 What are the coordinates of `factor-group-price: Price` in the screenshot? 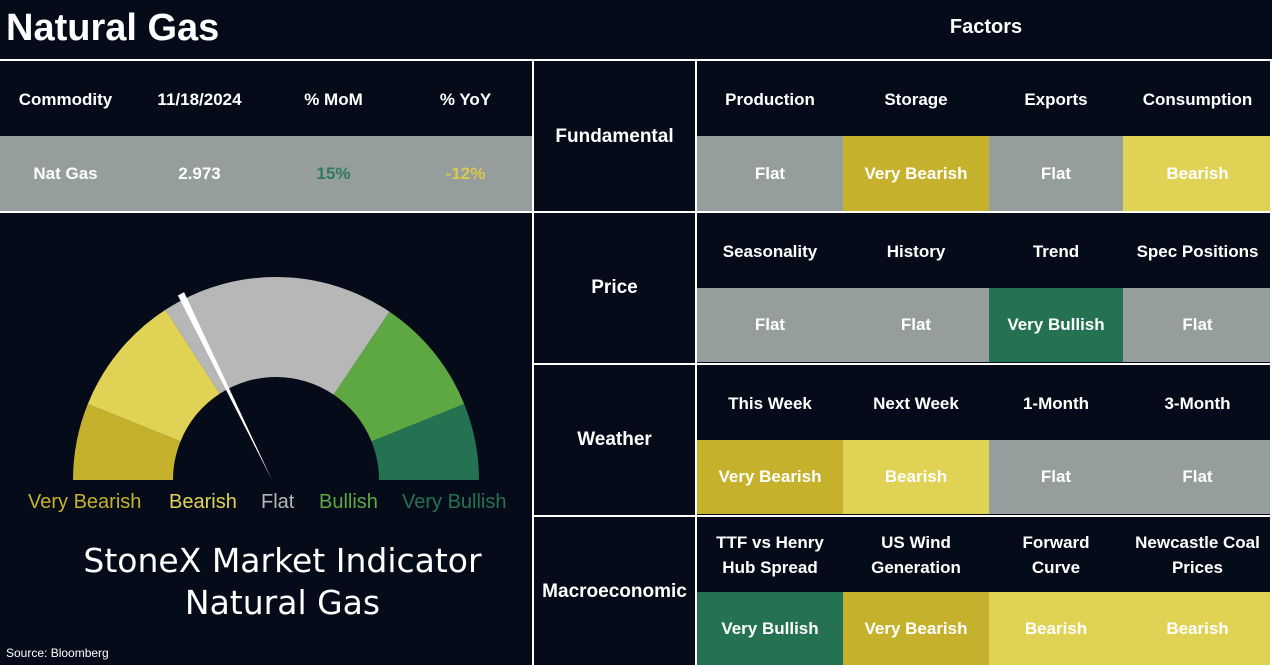 It's located at (614, 287).